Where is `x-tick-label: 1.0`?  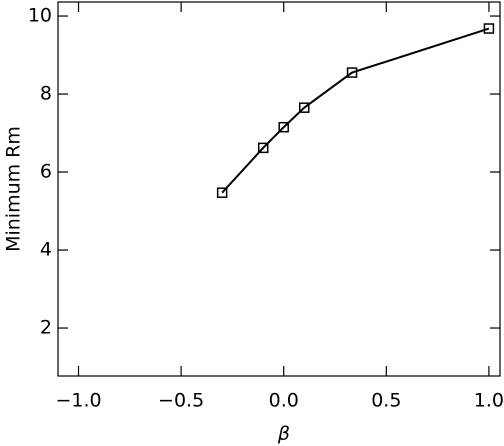 x-tick-label: 1.0 is located at coordinates (489, 401).